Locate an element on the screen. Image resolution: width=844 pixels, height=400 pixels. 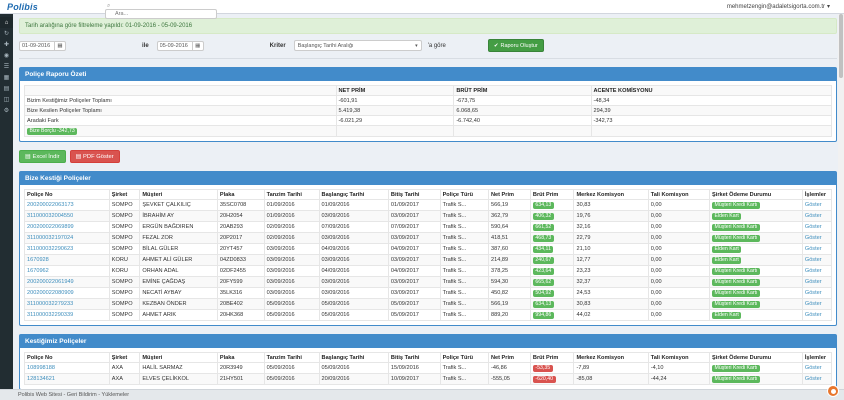
policy-no-link: 200200022063173 is located at coordinates (50, 205).